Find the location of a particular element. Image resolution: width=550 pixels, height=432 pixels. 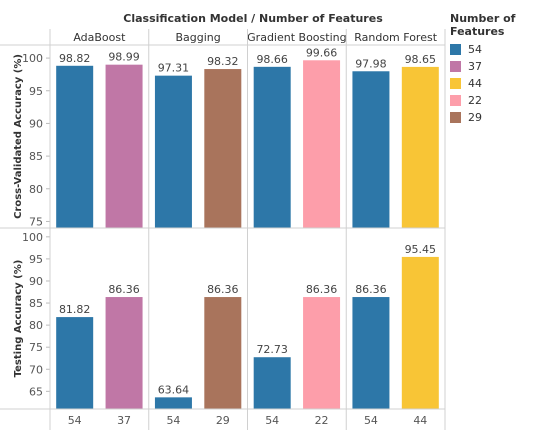

legend-item-37: 37 is located at coordinates (500, 66).